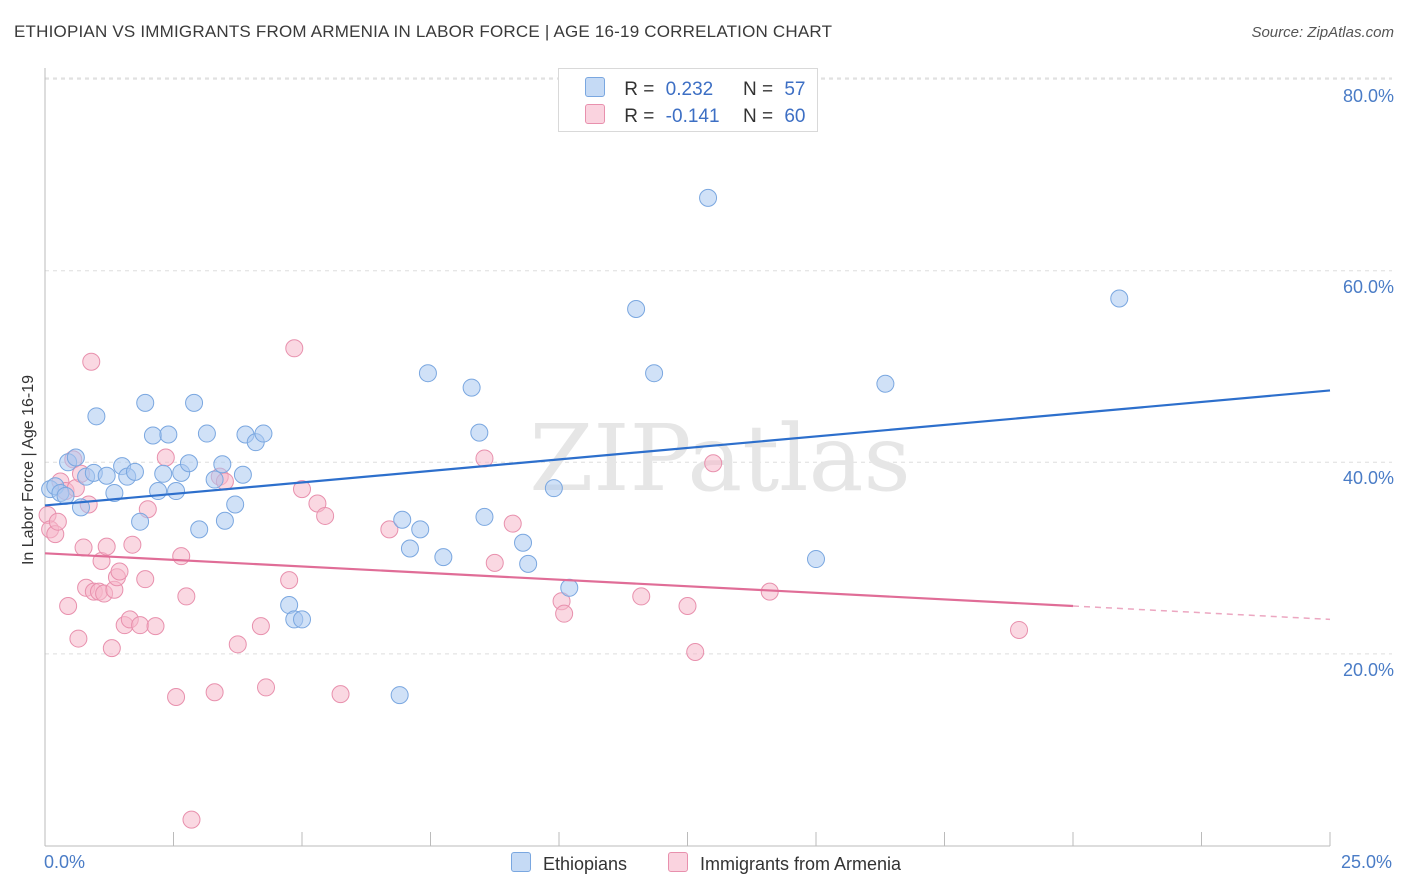 Image resolution: width=1406 pixels, height=892 pixels. Describe the element at coordinates (692, 116) in the screenshot. I see `legend-r-value: -0.141` at that location.